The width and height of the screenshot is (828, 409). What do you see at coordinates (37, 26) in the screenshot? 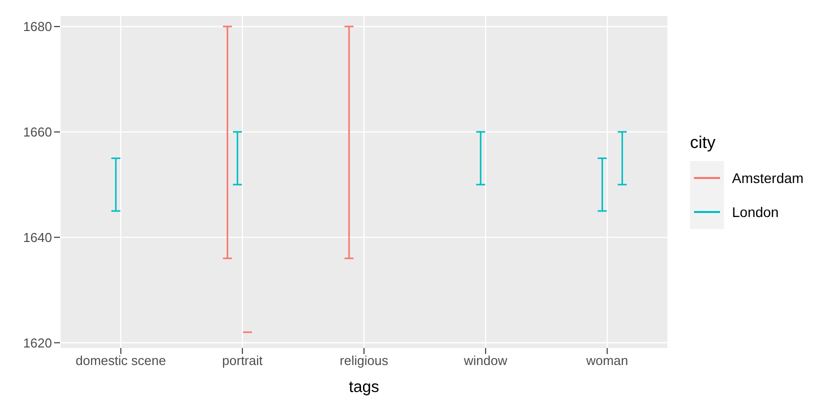
I see `y-tick-label: 1680` at bounding box center [37, 26].